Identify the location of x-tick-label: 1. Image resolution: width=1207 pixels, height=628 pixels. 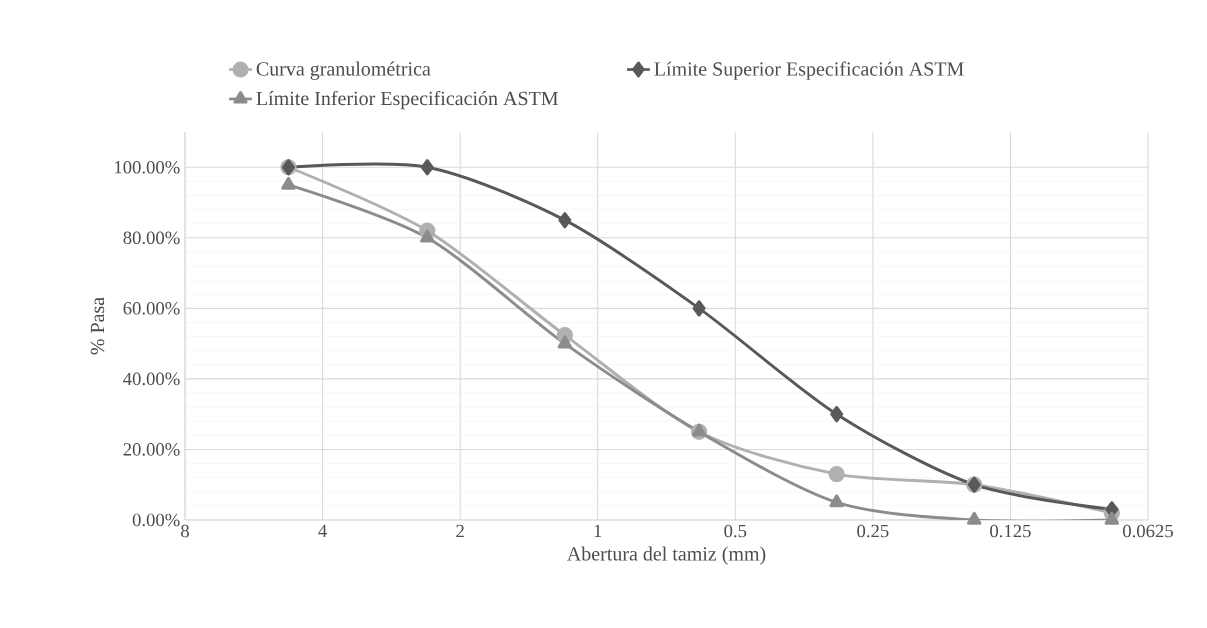
(598, 531).